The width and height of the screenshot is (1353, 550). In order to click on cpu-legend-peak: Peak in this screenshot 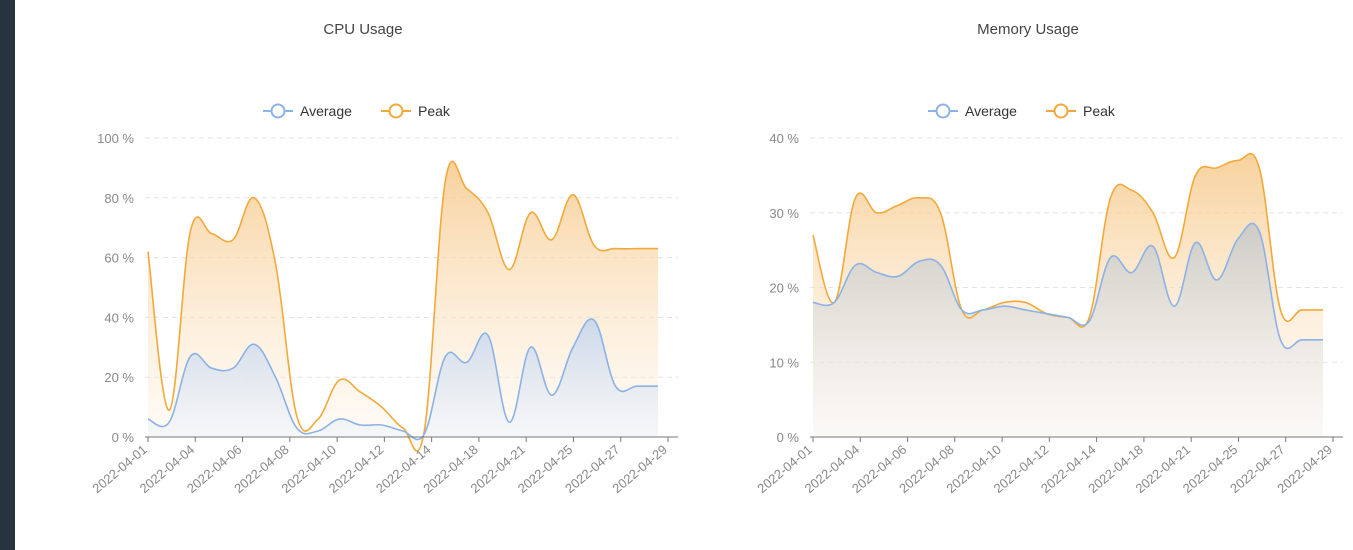, I will do `click(416, 111)`.